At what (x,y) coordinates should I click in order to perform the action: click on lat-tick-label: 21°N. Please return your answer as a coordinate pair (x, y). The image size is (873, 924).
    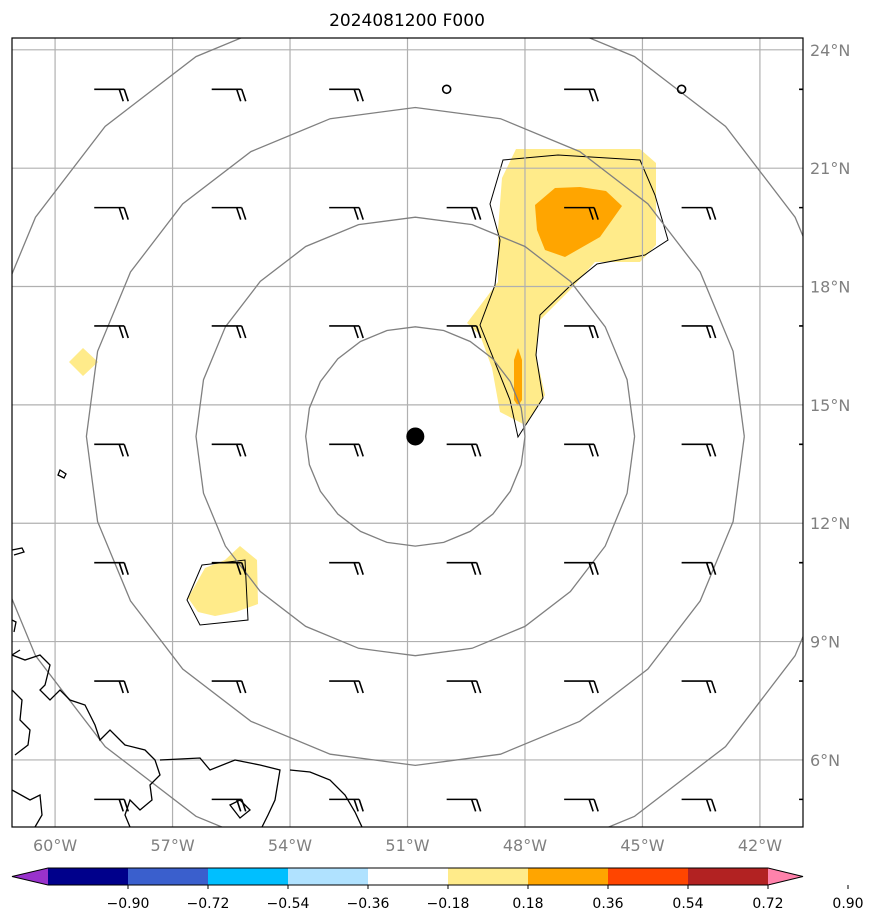
    Looking at the image, I should click on (830, 168).